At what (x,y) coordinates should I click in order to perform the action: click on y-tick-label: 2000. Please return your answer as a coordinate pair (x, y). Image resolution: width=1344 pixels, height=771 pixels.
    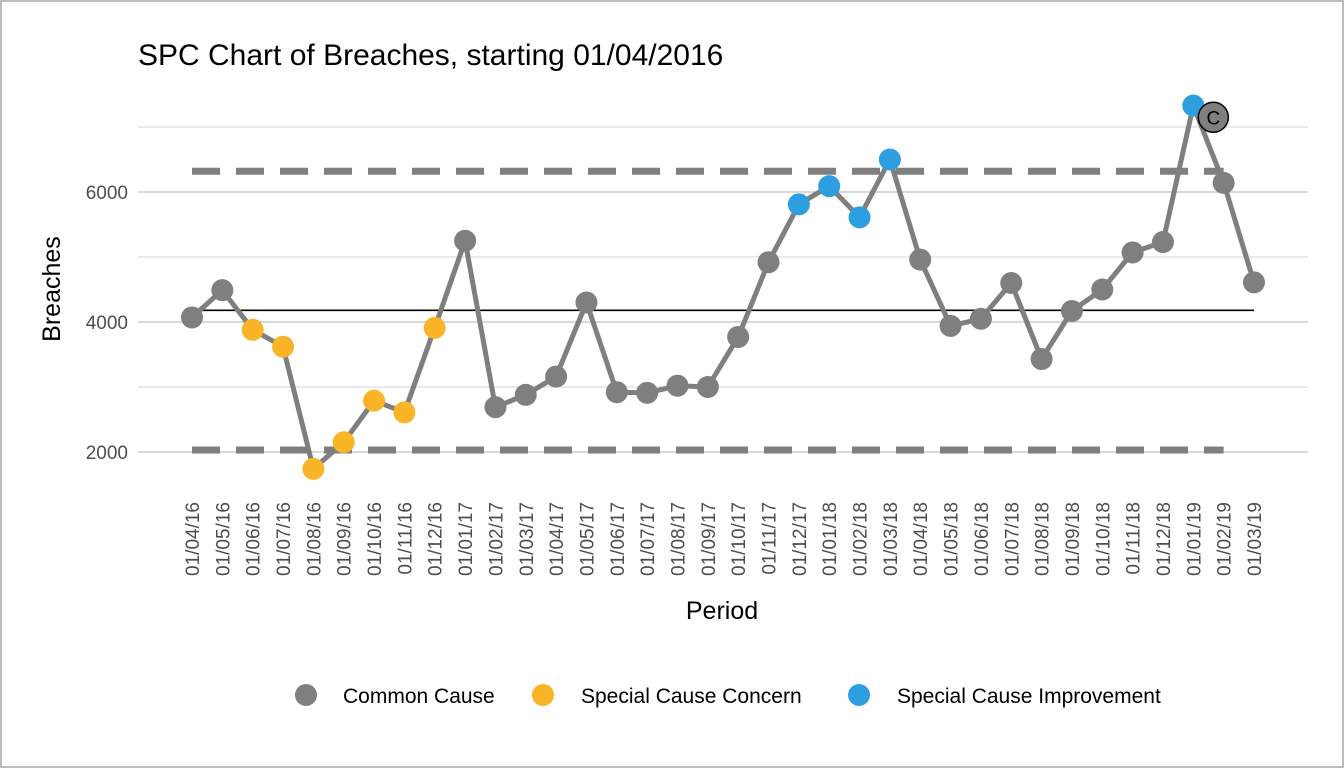
    Looking at the image, I should click on (107, 453).